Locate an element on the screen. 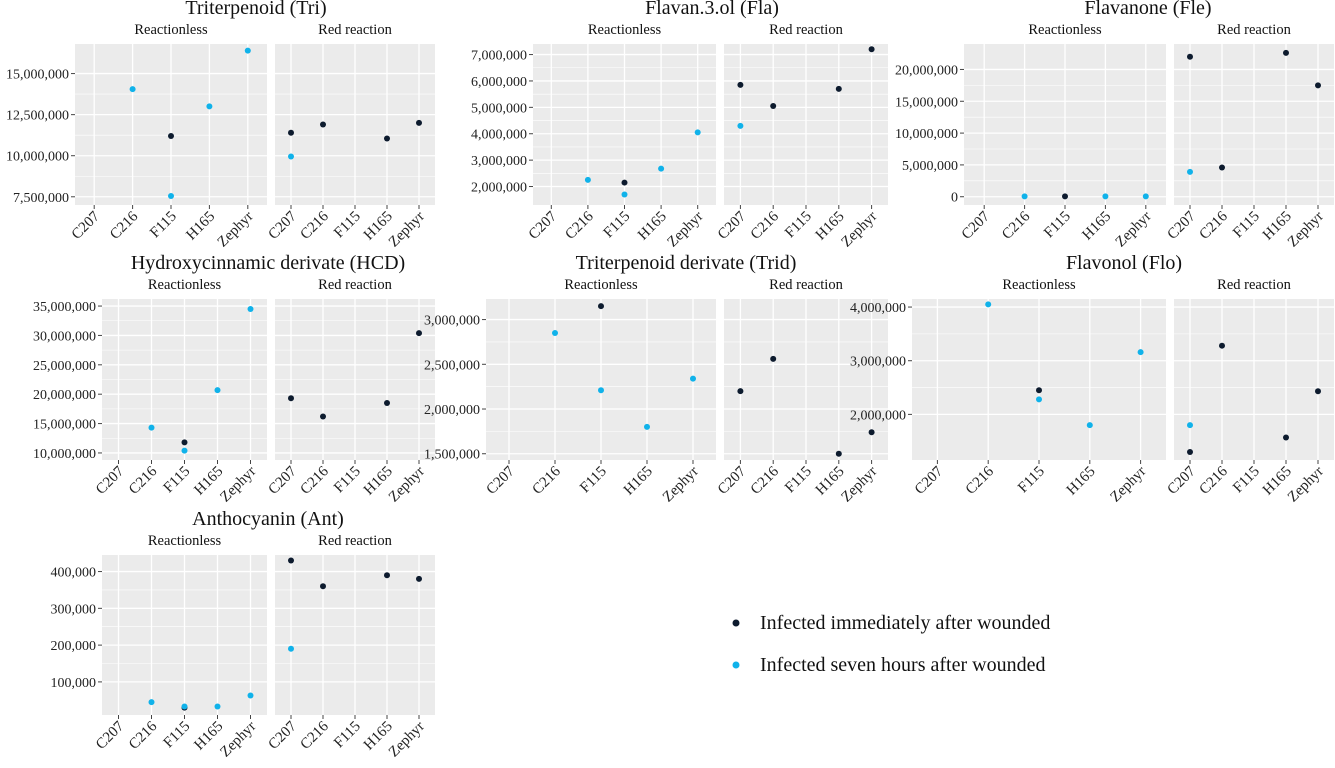 The height and width of the screenshot is (768, 1335). chart-title: Hydroxycinnamic derivate (HCD) is located at coordinates (268, 263).